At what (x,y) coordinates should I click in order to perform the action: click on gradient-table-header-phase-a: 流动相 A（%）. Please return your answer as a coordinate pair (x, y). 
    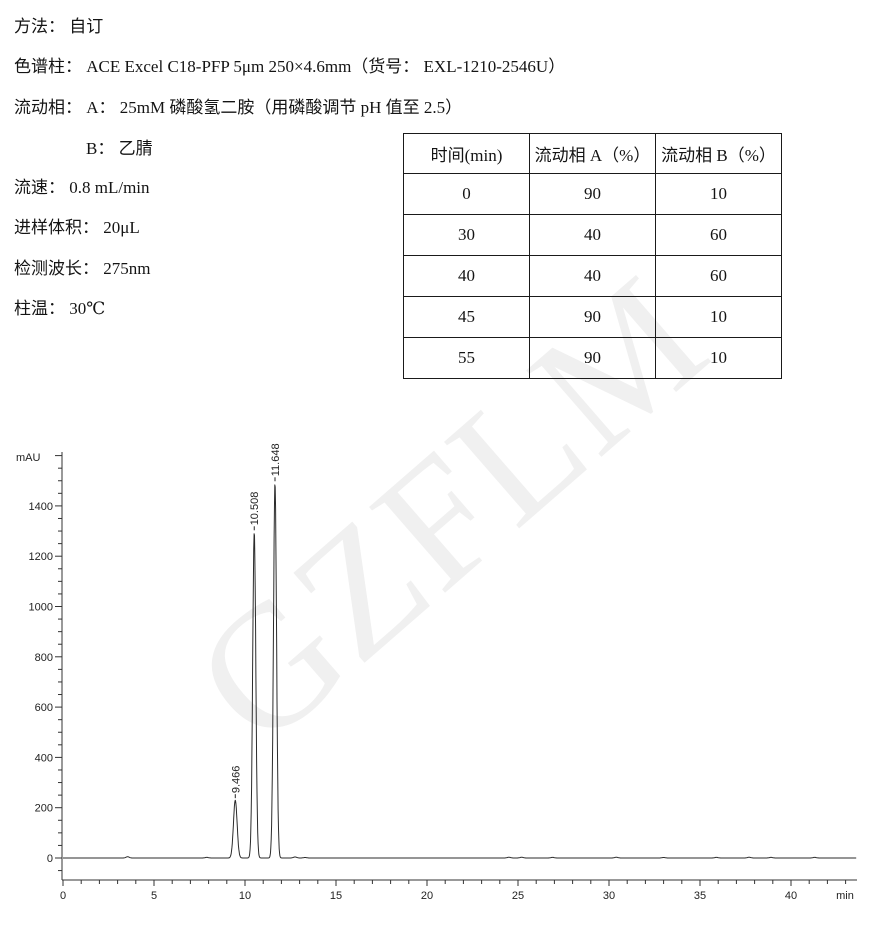
    Looking at the image, I should click on (592, 153).